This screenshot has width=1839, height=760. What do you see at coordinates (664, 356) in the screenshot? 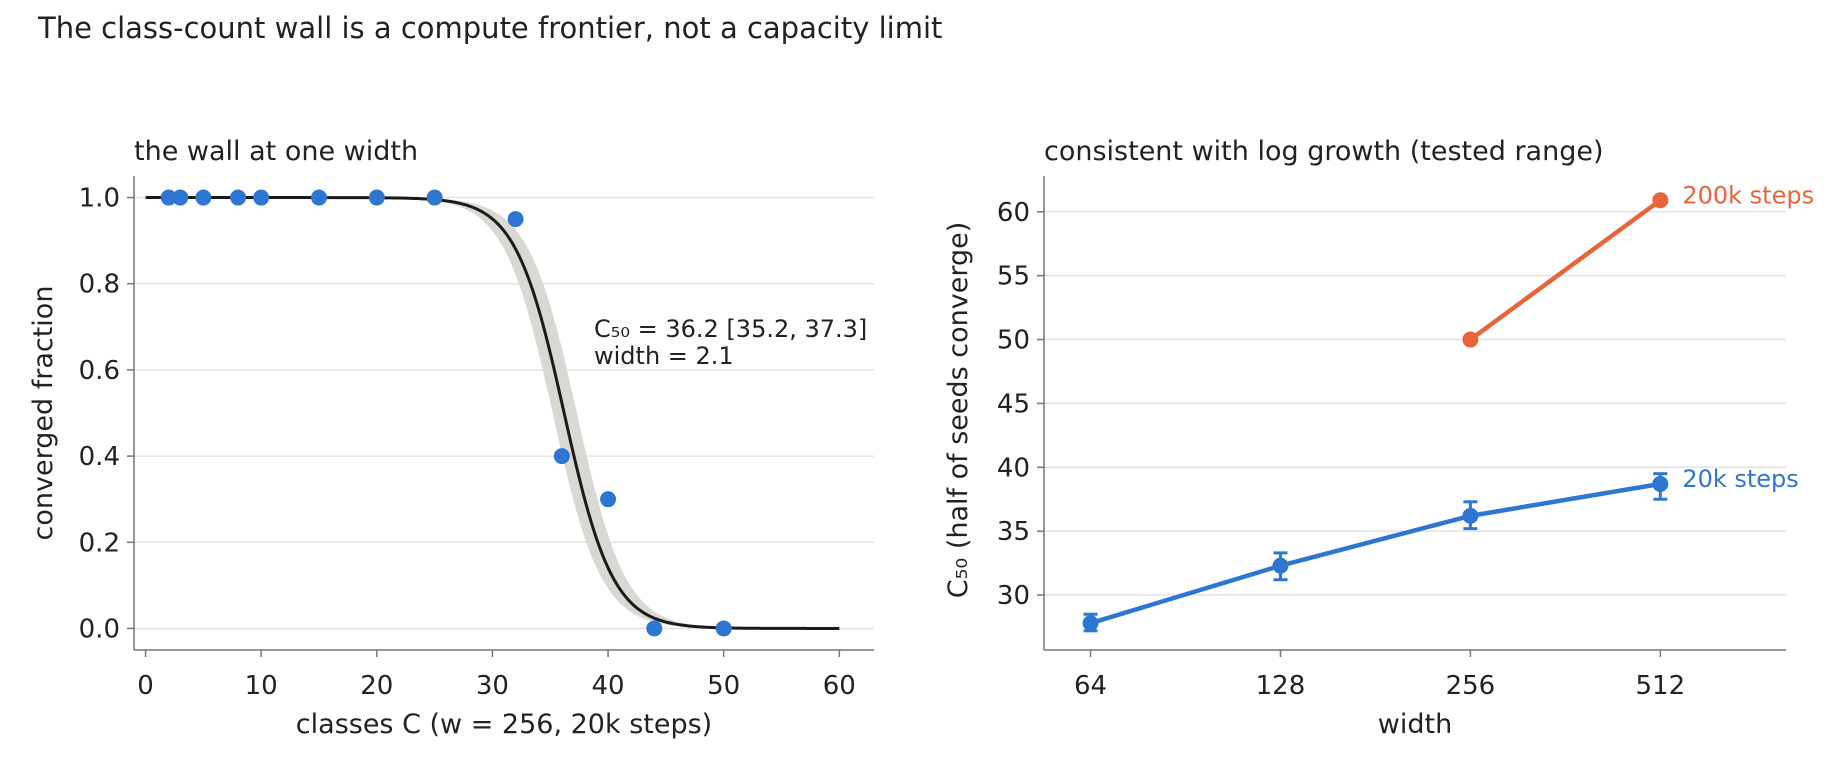
I see `annotation-width: width = 2.1` at bounding box center [664, 356].